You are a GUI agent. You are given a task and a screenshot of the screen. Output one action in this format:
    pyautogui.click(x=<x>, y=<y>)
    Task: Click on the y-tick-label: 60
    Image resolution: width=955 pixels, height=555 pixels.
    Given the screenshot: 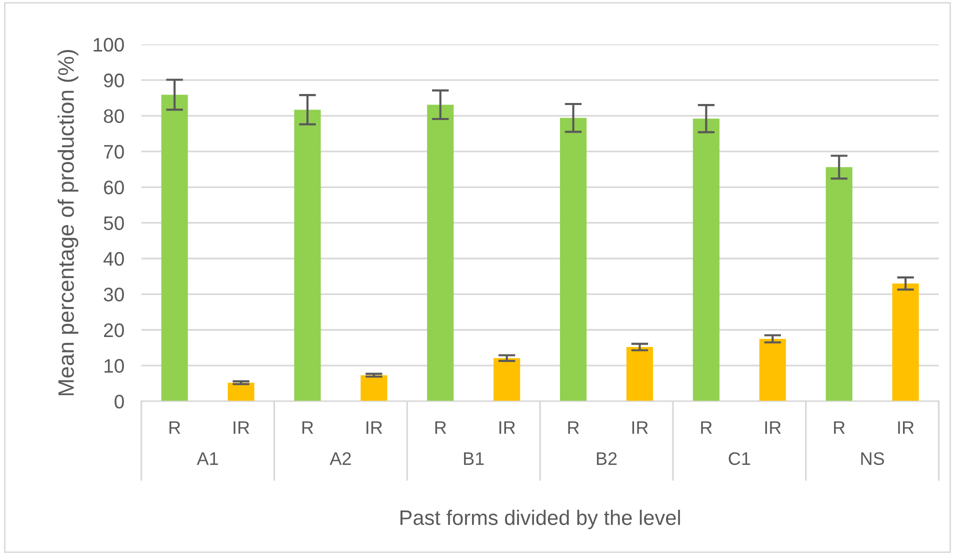 What is the action you would take?
    pyautogui.click(x=114, y=187)
    